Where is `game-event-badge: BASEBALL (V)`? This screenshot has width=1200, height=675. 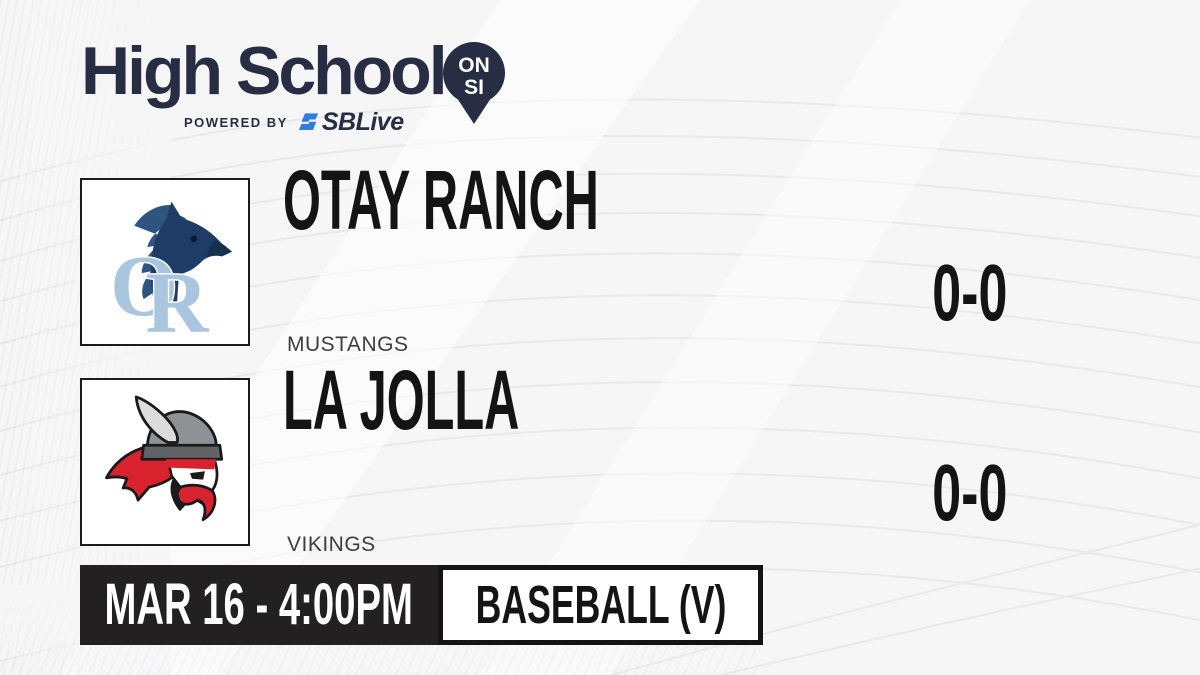 game-event-badge: BASEBALL (V) is located at coordinates (600, 605).